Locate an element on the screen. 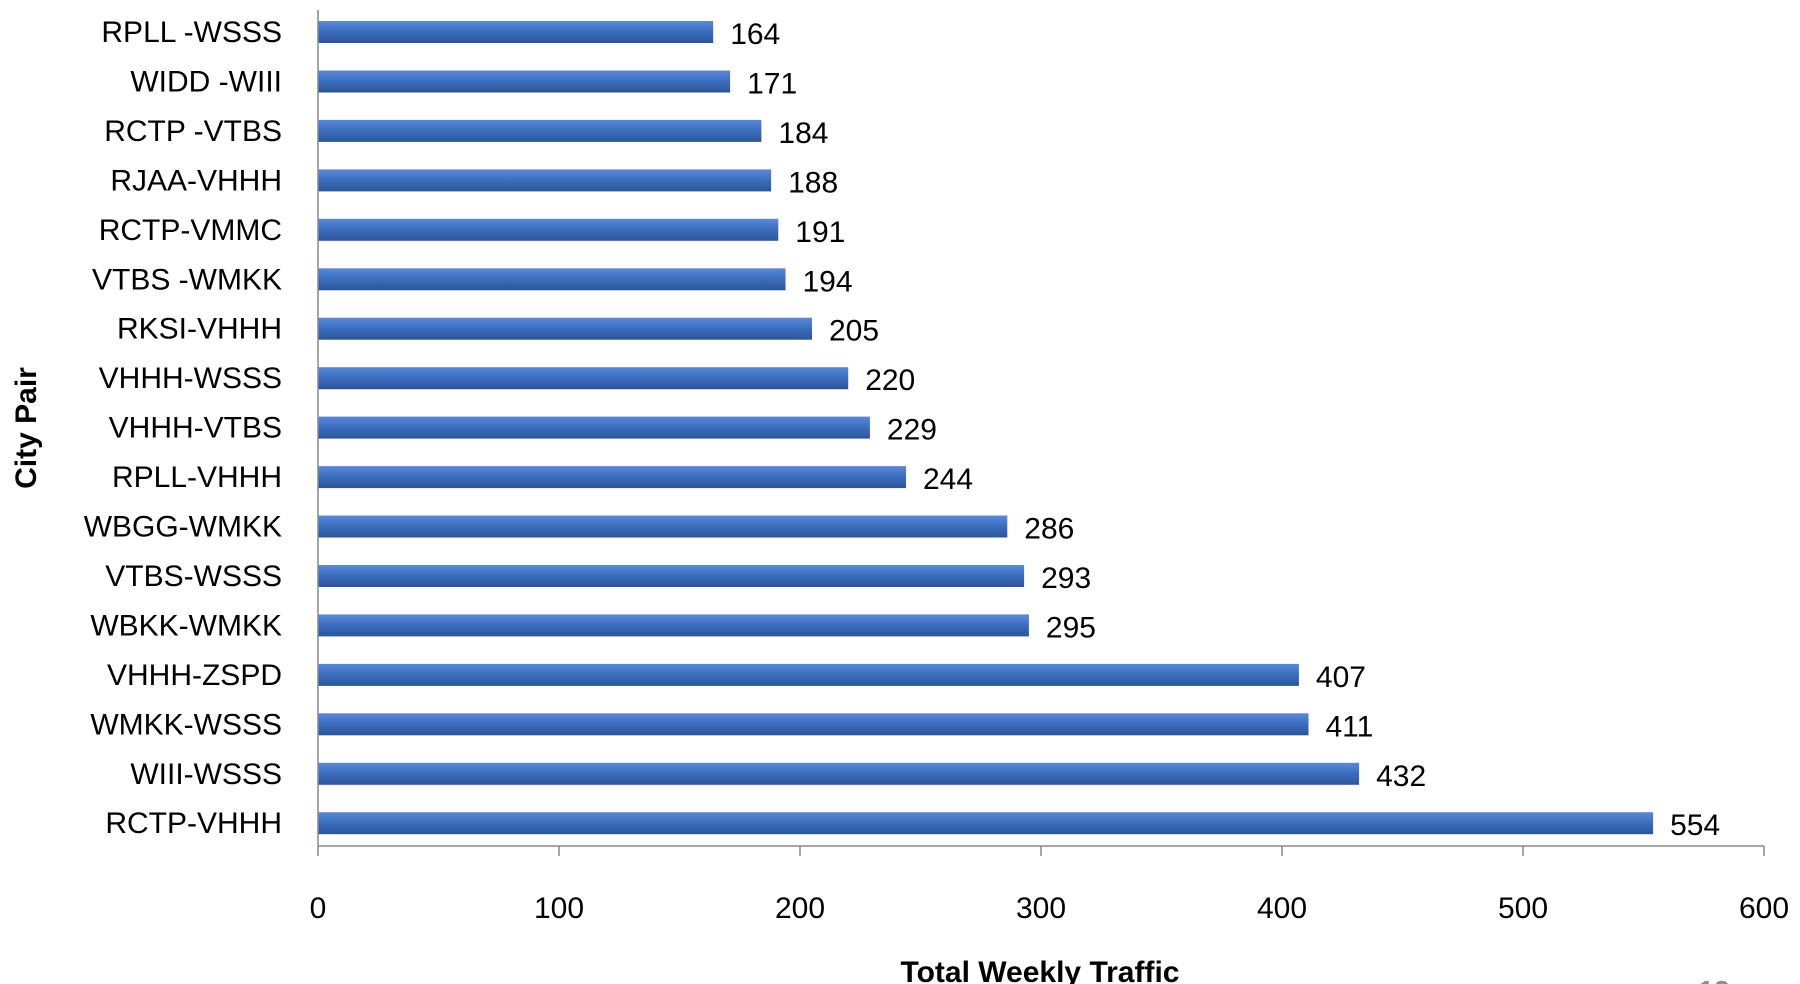 Image resolution: width=1800 pixels, height=984 pixels. category-label: WBGG-WMKK is located at coordinates (183, 527).